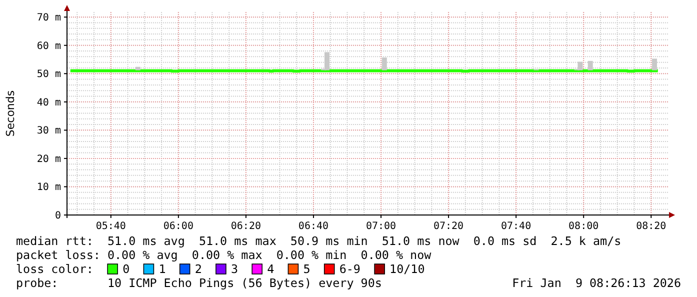 The width and height of the screenshot is (697, 297). I want to click on legend-label: 6-9, so click(349, 269).